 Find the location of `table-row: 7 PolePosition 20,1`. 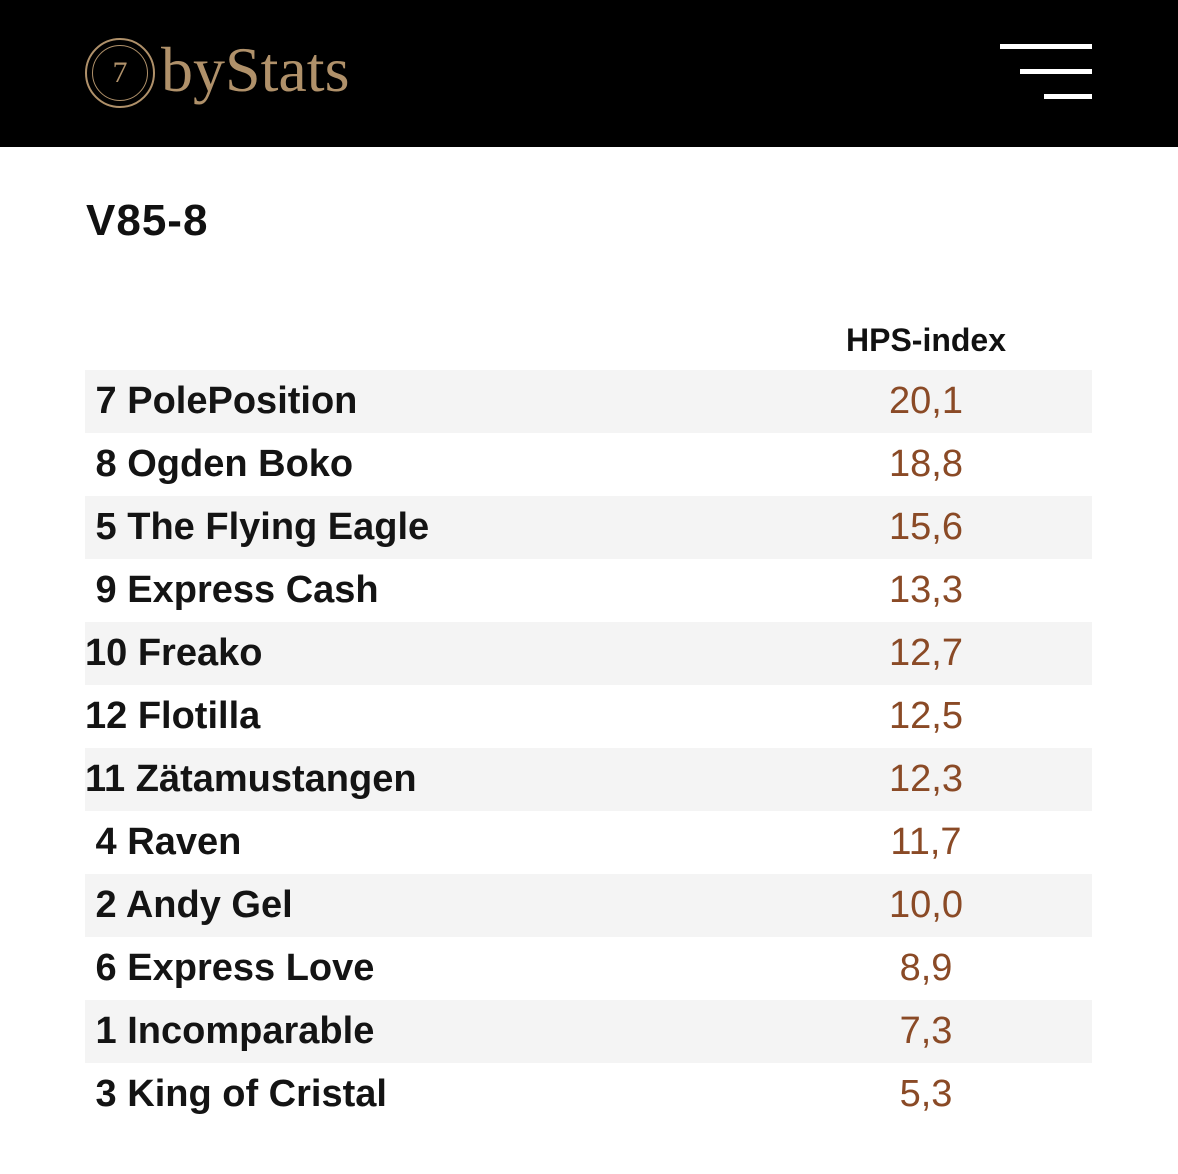

table-row: 7 PolePosition 20,1 is located at coordinates (588, 401).